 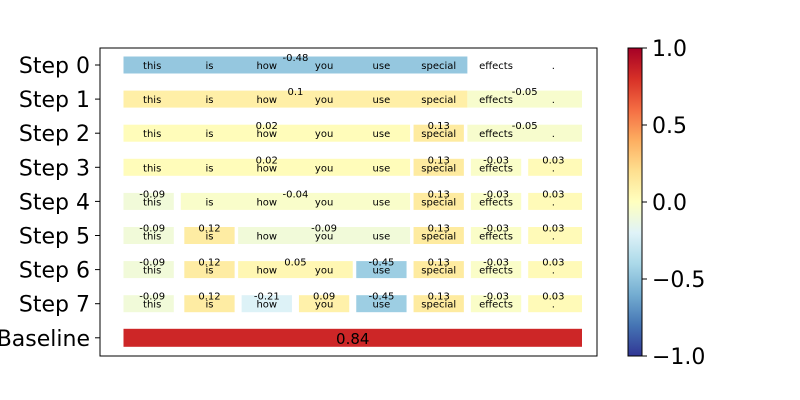 I want to click on y-tick-label: Step 3, so click(x=54, y=168).